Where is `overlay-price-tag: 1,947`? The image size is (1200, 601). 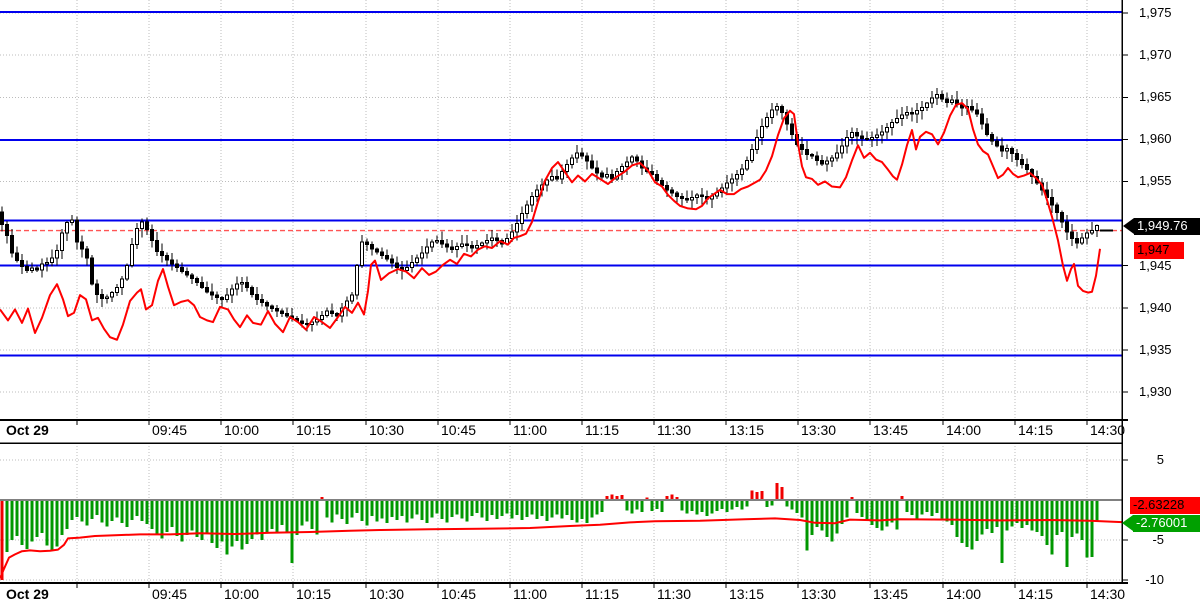
overlay-price-tag: 1,947 is located at coordinates (1159, 250).